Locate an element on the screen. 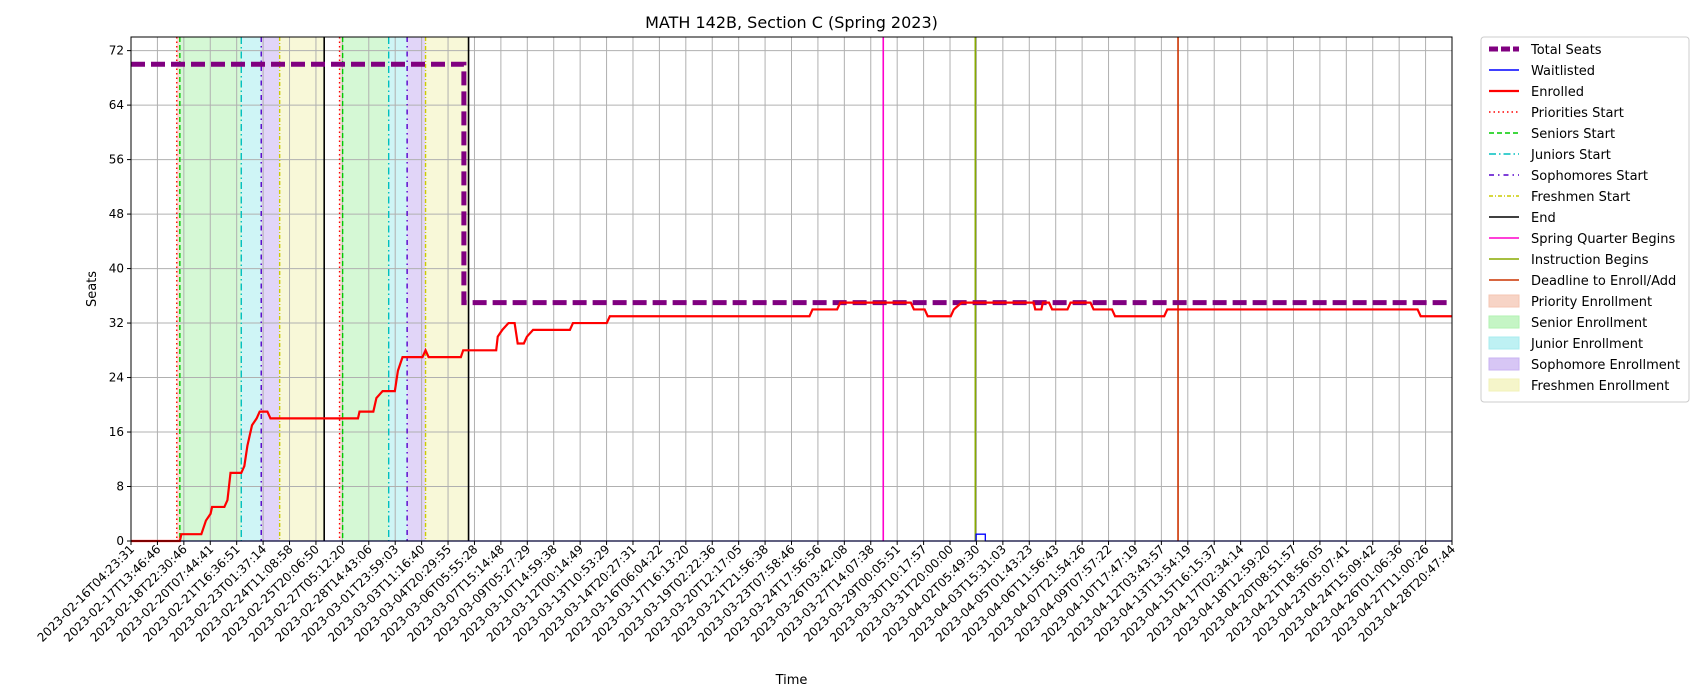 The height and width of the screenshot is (700, 1700). legend-label-3: Priorities Start is located at coordinates (1577, 113).